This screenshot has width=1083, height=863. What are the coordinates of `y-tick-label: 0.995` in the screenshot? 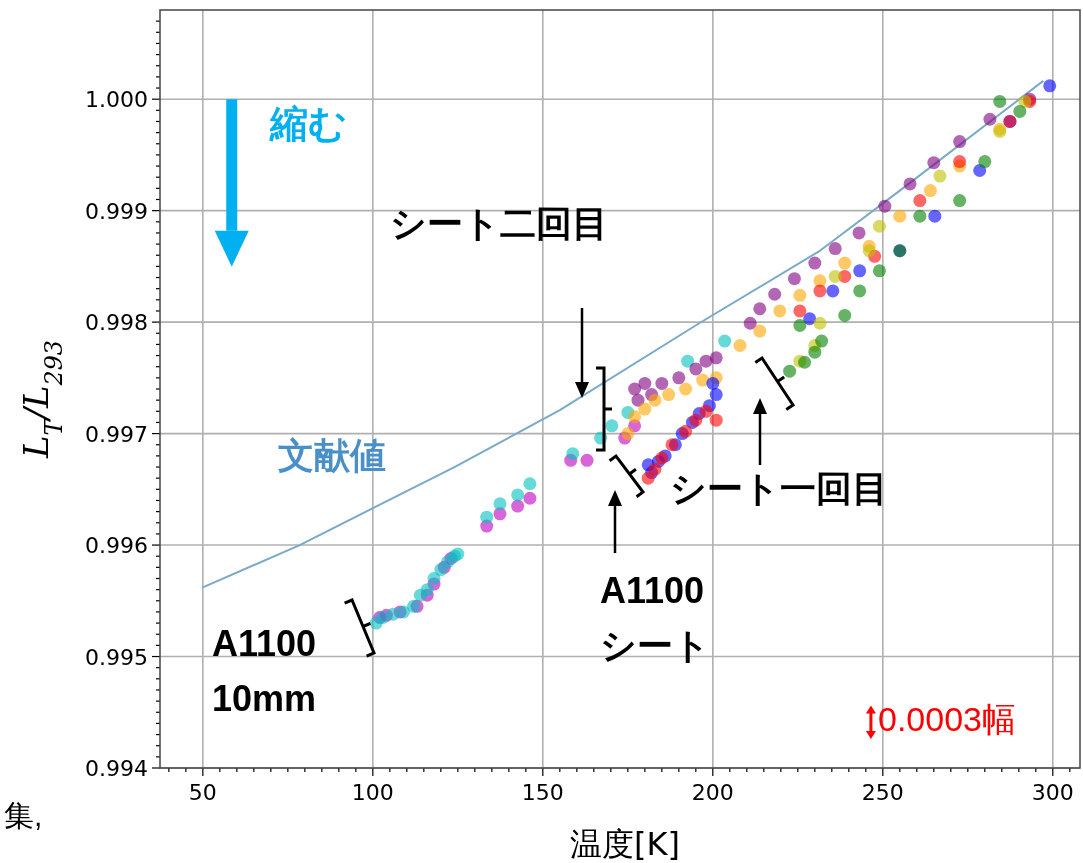 It's located at (116, 657).